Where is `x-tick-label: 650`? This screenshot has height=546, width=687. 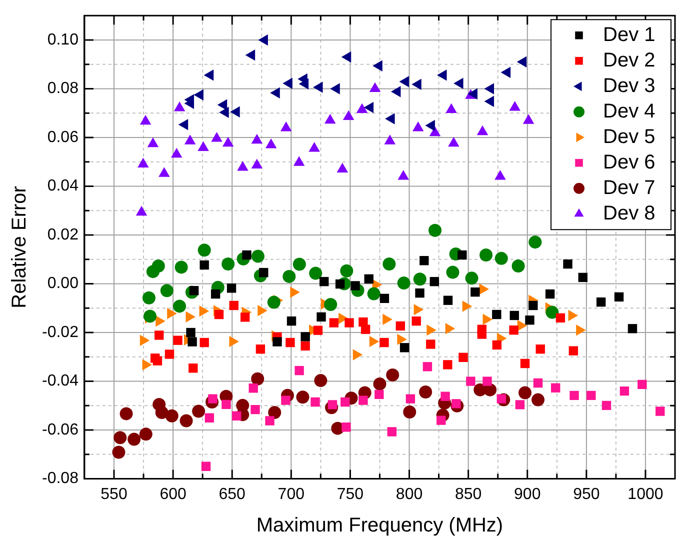
x-tick-label: 650 is located at coordinates (232, 494).